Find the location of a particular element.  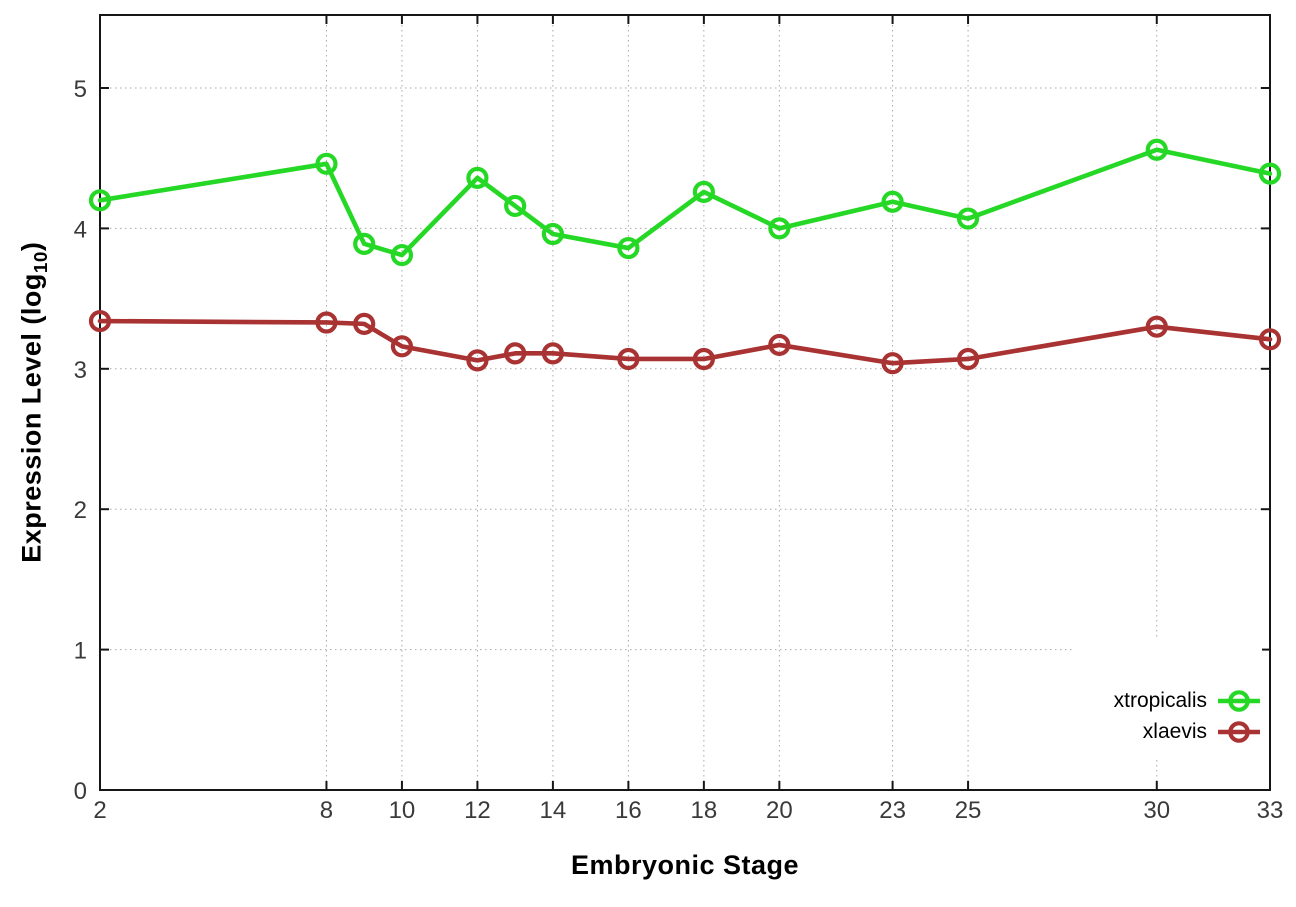

x-tick-label: 10 is located at coordinates (402, 810).